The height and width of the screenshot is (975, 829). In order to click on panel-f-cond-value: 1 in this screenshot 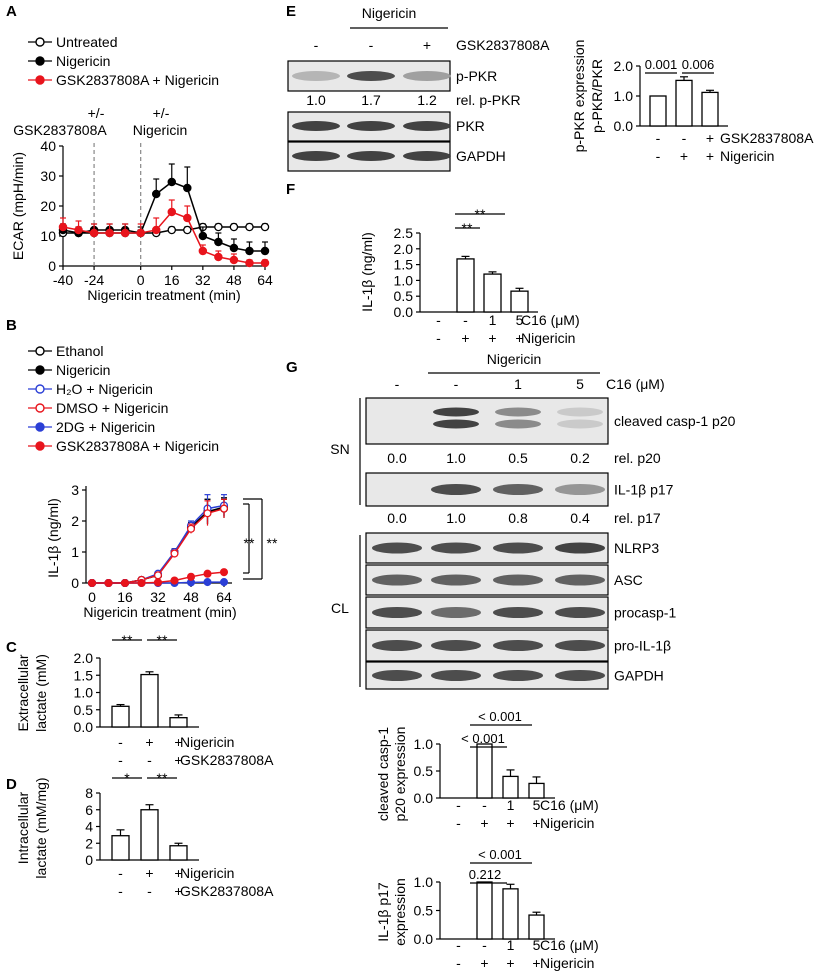, I will do `click(493, 320)`.